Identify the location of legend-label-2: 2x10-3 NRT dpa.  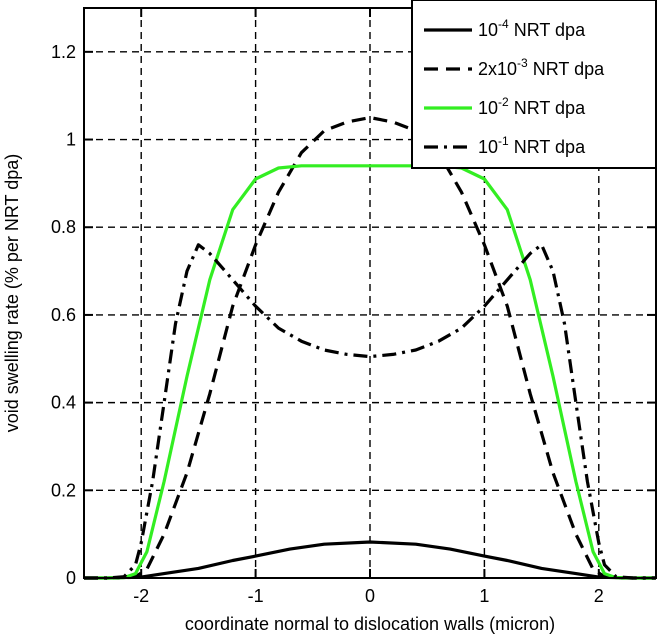
(541, 67).